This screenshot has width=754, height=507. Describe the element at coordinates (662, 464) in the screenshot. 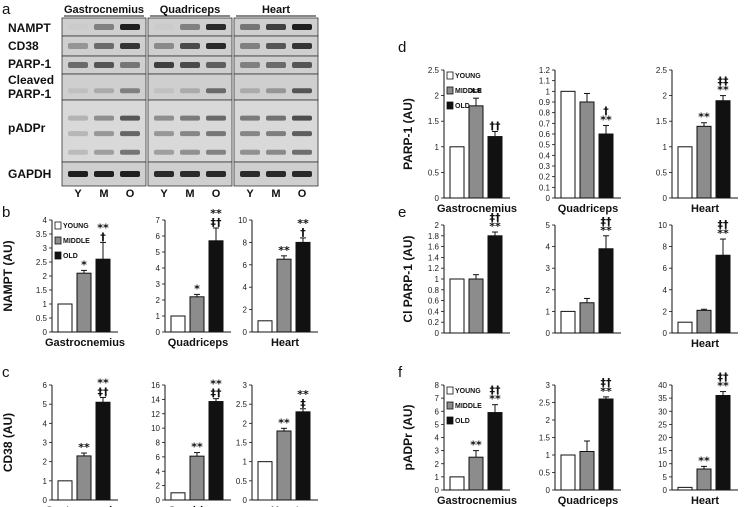

I see `y-tick-label: 10` at that location.